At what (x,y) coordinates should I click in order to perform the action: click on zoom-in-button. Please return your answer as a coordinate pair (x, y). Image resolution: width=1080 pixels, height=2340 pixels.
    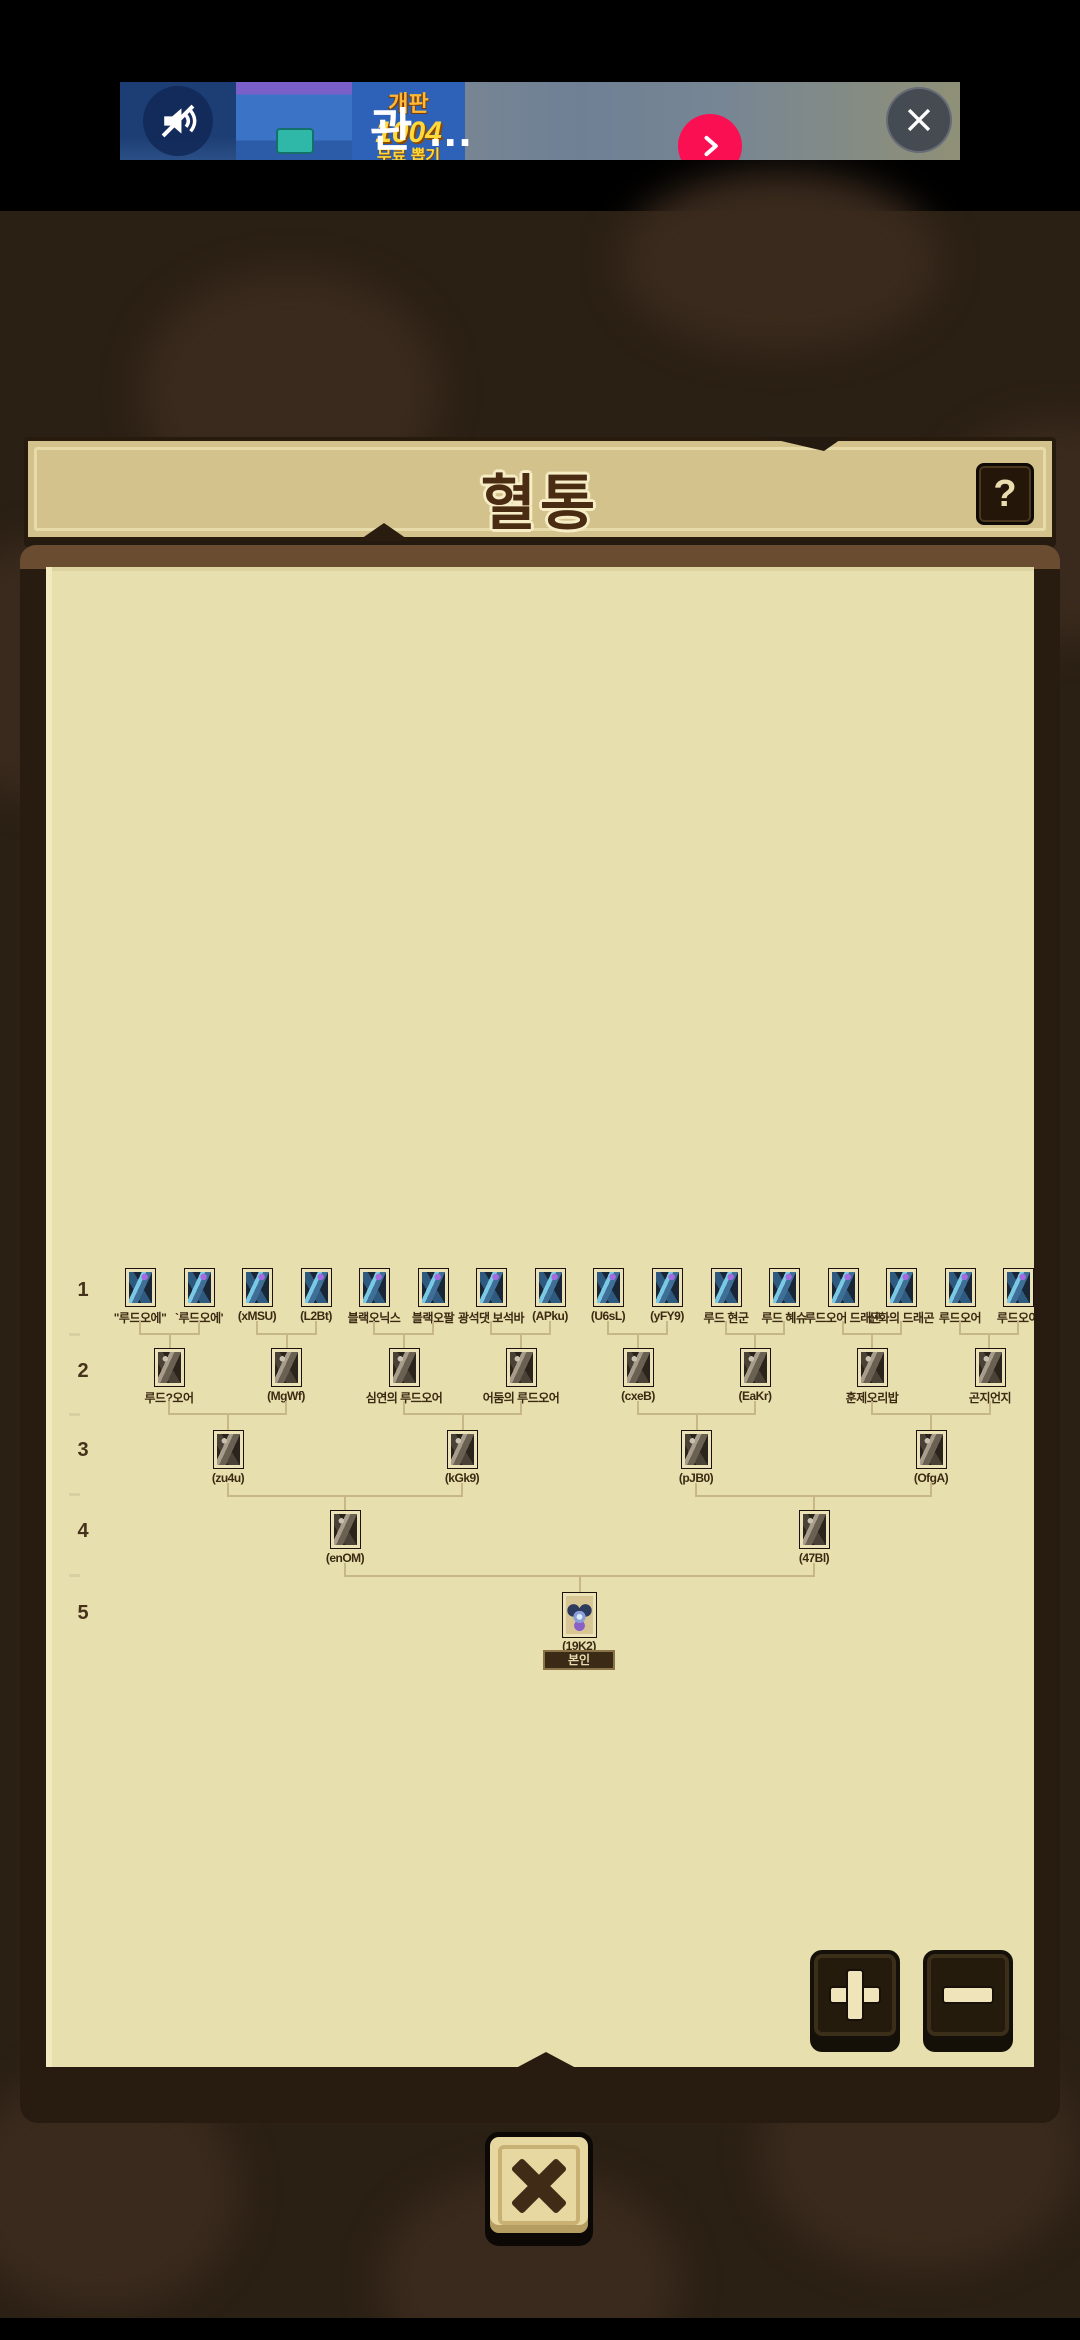
    Looking at the image, I should click on (855, 1995).